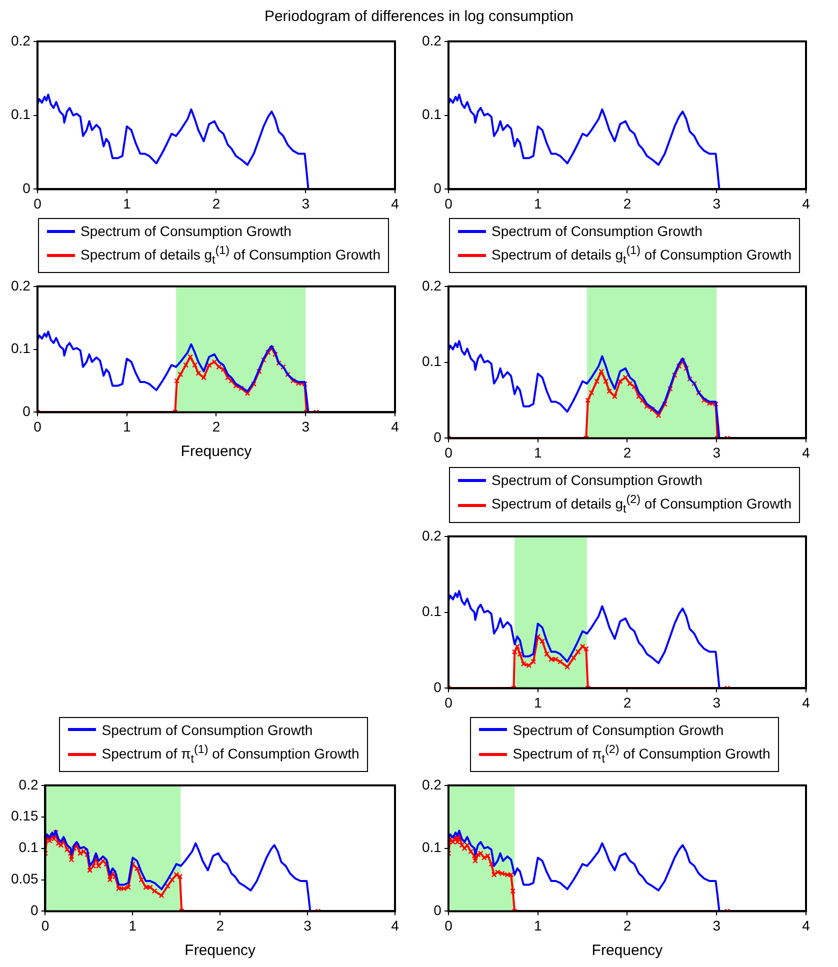  What do you see at coordinates (642, 505) in the screenshot?
I see `legend-label: Spectrum of details g$_{t}$$^{(2)}$ of Consumption Growth` at bounding box center [642, 505].